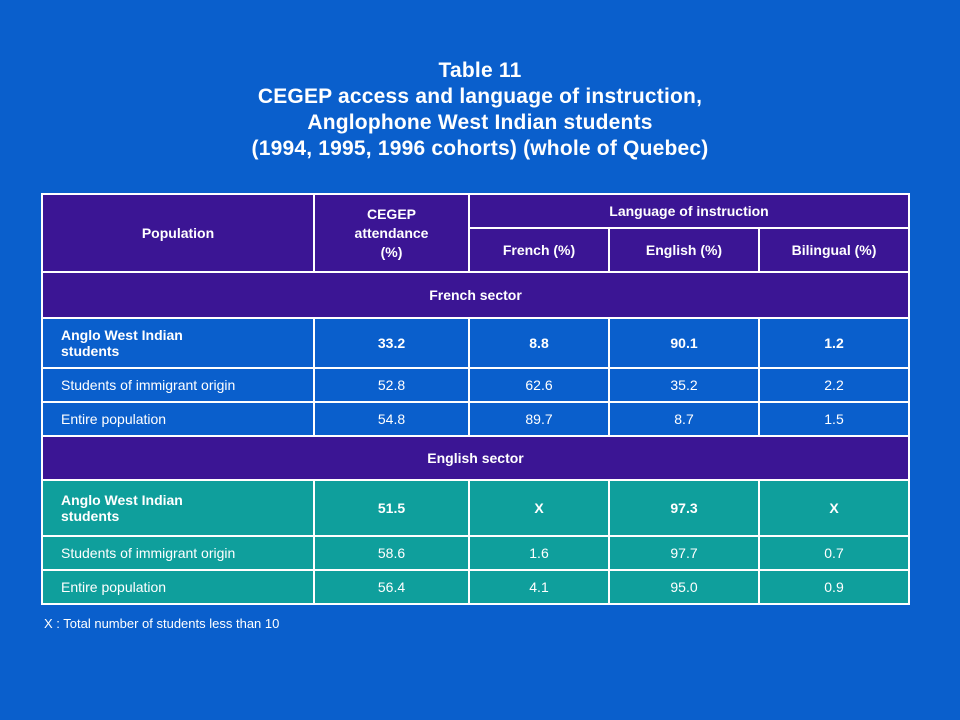 Image resolution: width=960 pixels, height=720 pixels. Describe the element at coordinates (539, 508) in the screenshot. I see `cell-french: X` at that location.